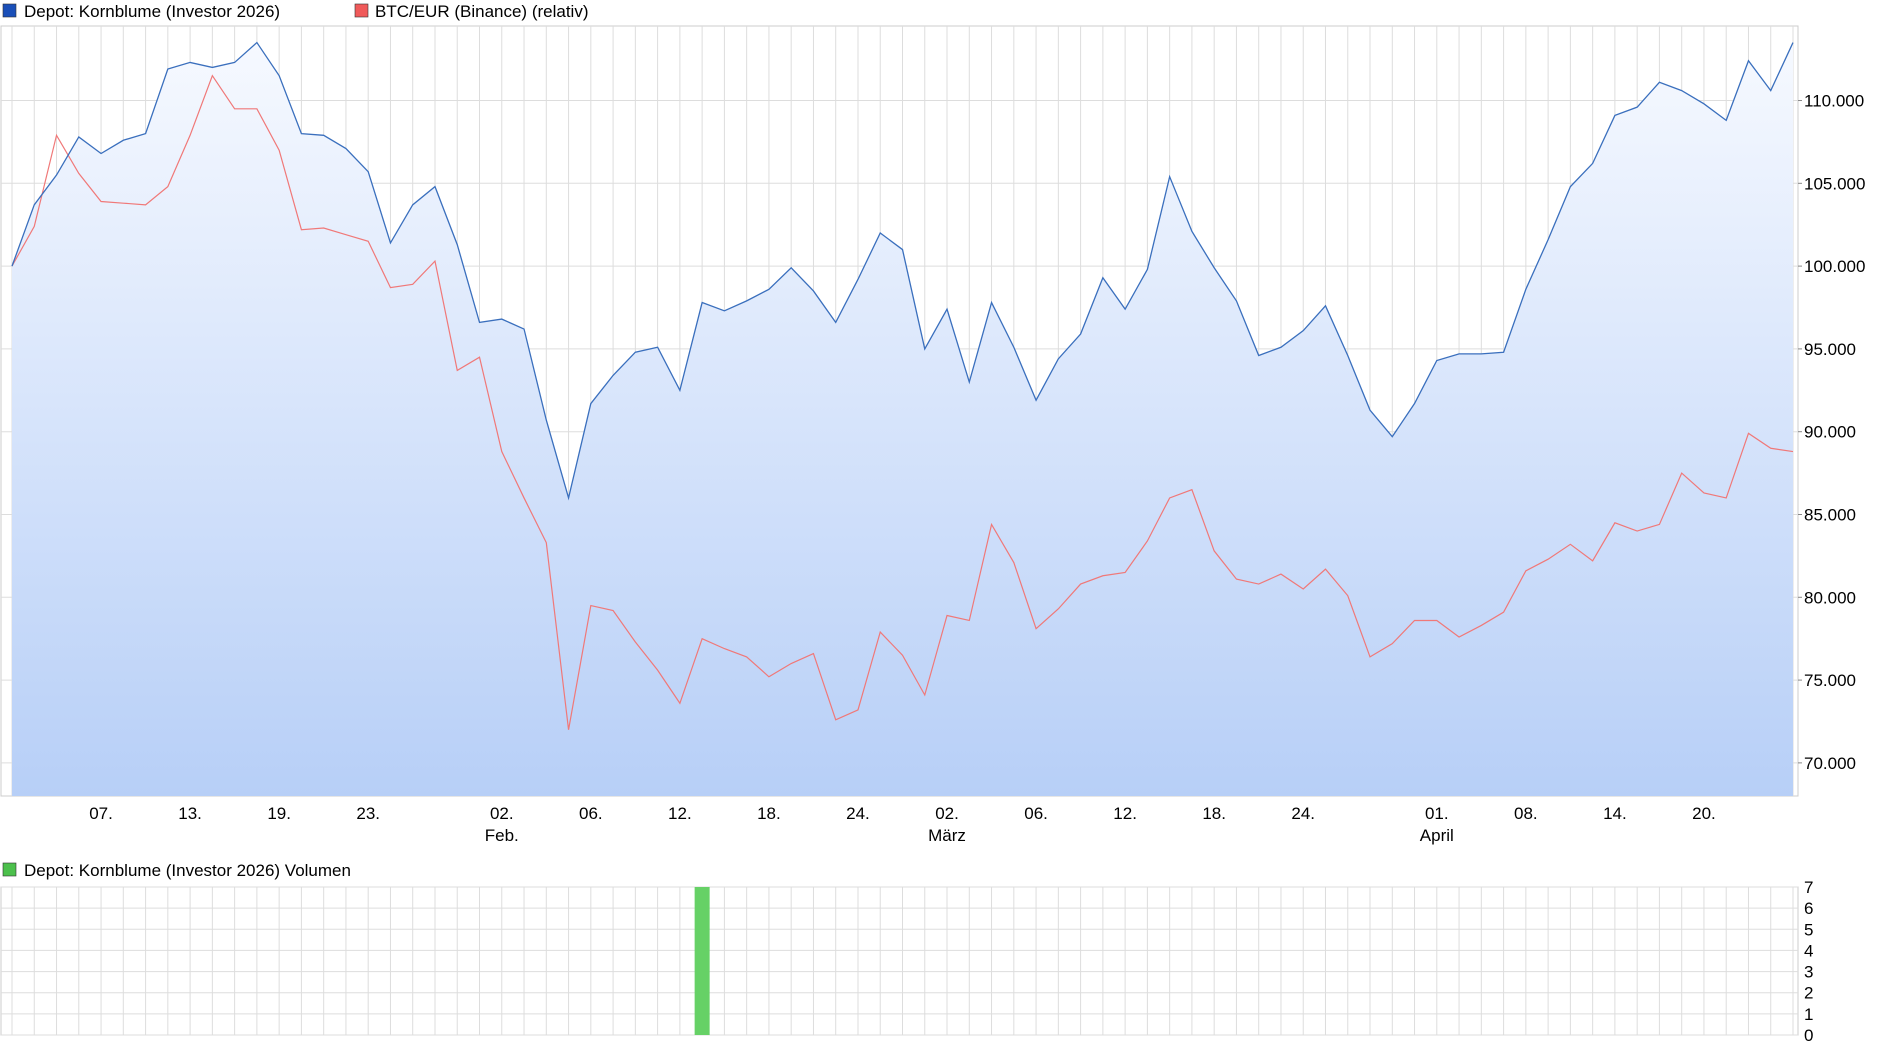 This screenshot has width=1880, height=1054. Describe the element at coordinates (482, 11) in the screenshot. I see `legend-label-btc: BTC/EUR (Binance) (relativ)` at that location.